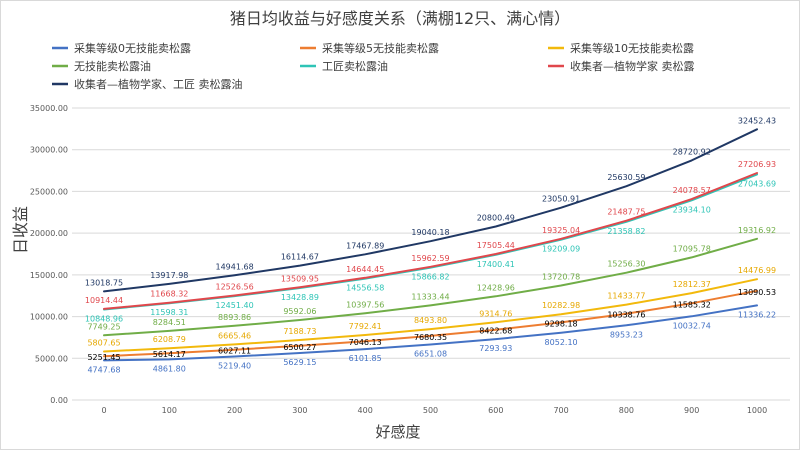 Image resolution: width=800 pixels, height=454 pixels. Describe the element at coordinates (20, 230) in the screenshot. I see `y-axis-title: 日收益` at that location.